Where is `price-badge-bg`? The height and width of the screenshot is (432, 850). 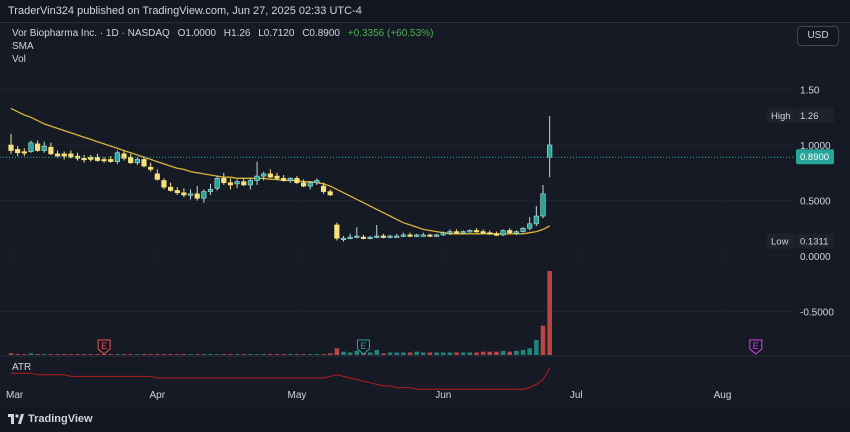 price-badge-bg is located at coordinates (815, 241).